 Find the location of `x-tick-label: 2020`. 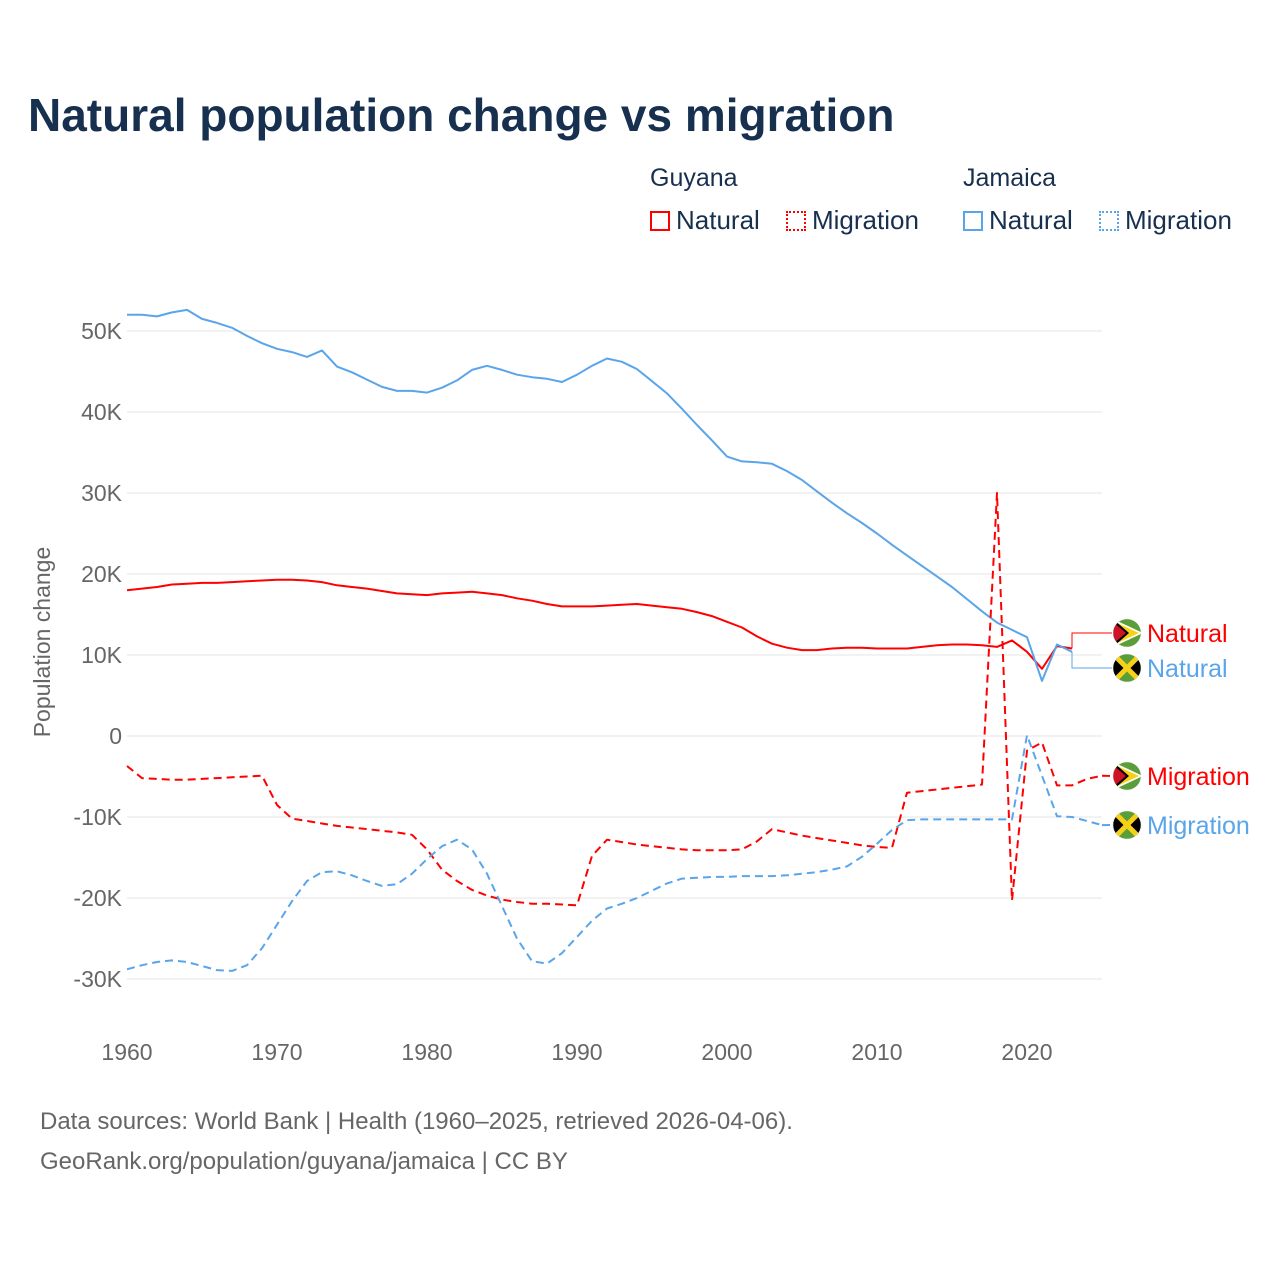

x-tick-label: 2020 is located at coordinates (1026, 1052).